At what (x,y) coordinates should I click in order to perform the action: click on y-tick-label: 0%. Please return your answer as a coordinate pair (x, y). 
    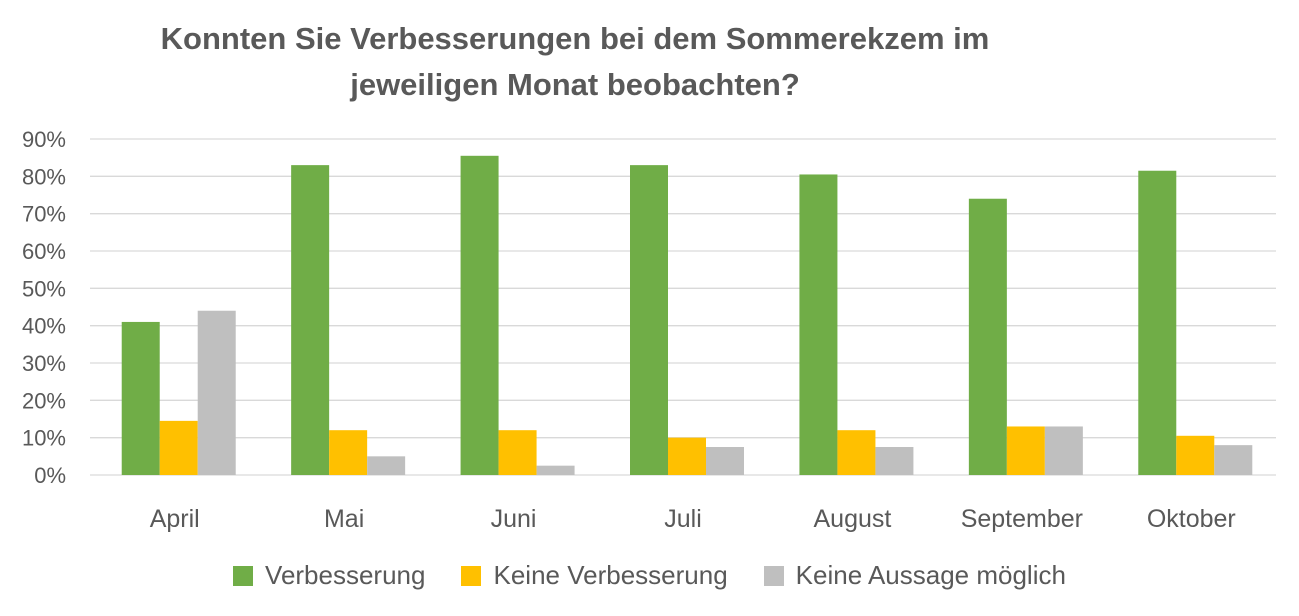
    Looking at the image, I should click on (50, 475).